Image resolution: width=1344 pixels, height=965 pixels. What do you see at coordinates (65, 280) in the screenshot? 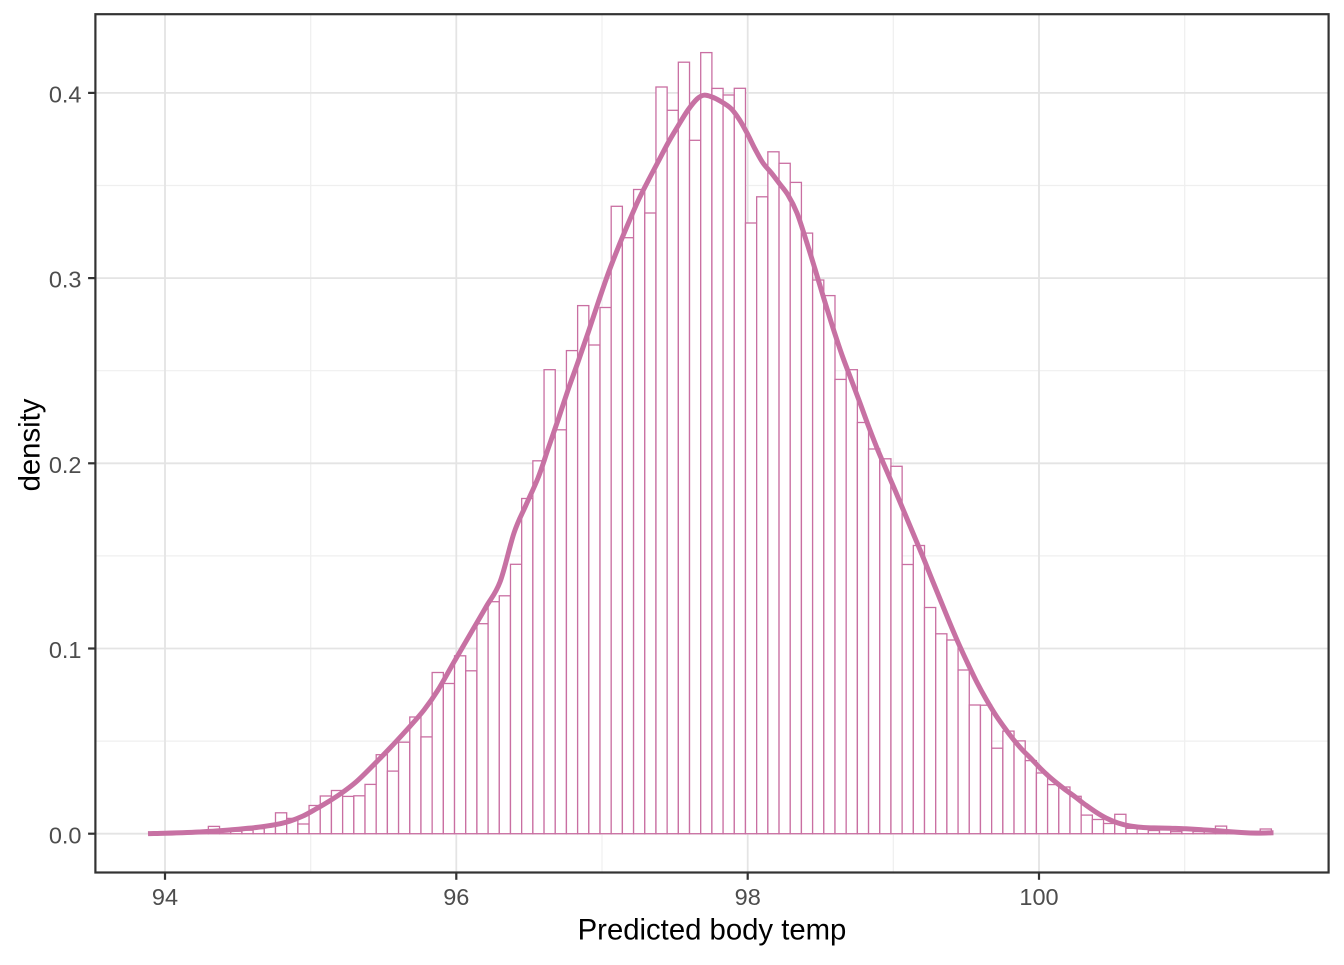
I see `svg-text: 0.3` at bounding box center [65, 280].